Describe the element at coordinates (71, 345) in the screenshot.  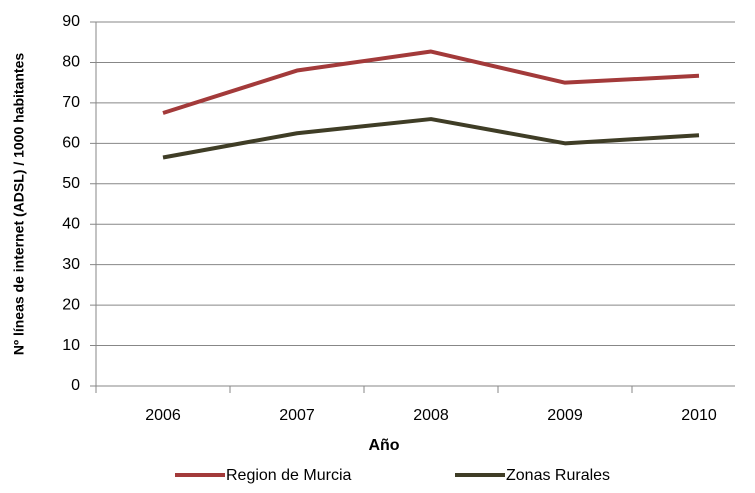
I see `y-tick-label: 10` at that location.